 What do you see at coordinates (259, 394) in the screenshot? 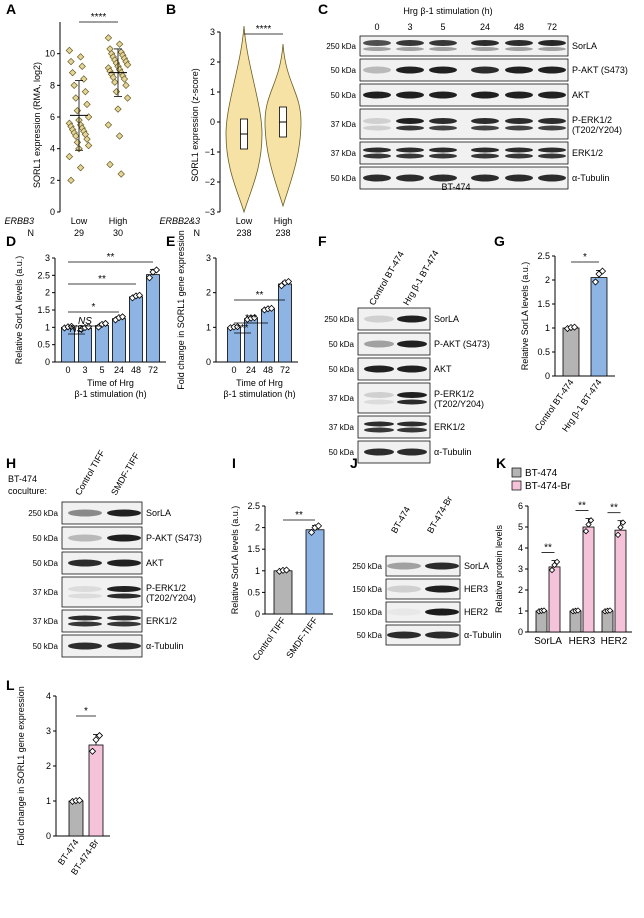
I see `x-axis-label-2: β-1 stimulation (h)` at bounding box center [259, 394].